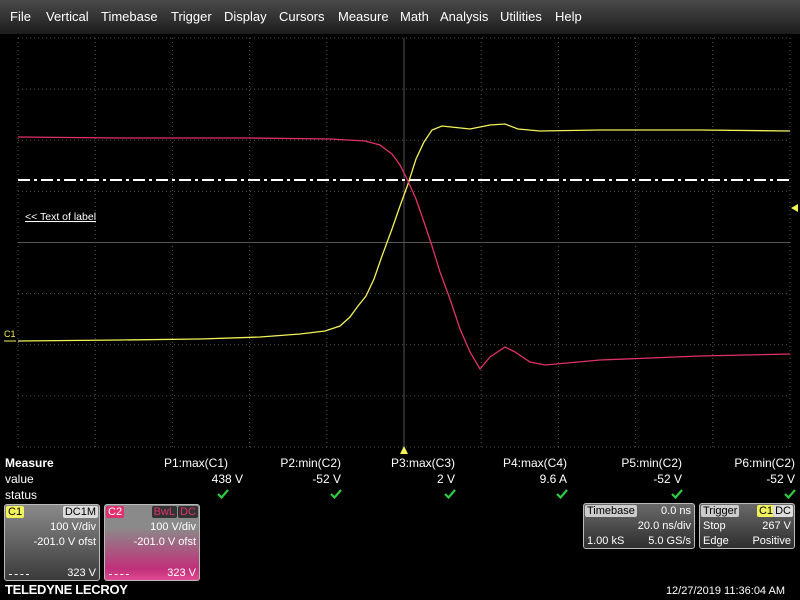  Describe the element at coordinates (245, 16) in the screenshot. I see `menu-item: Display` at that location.